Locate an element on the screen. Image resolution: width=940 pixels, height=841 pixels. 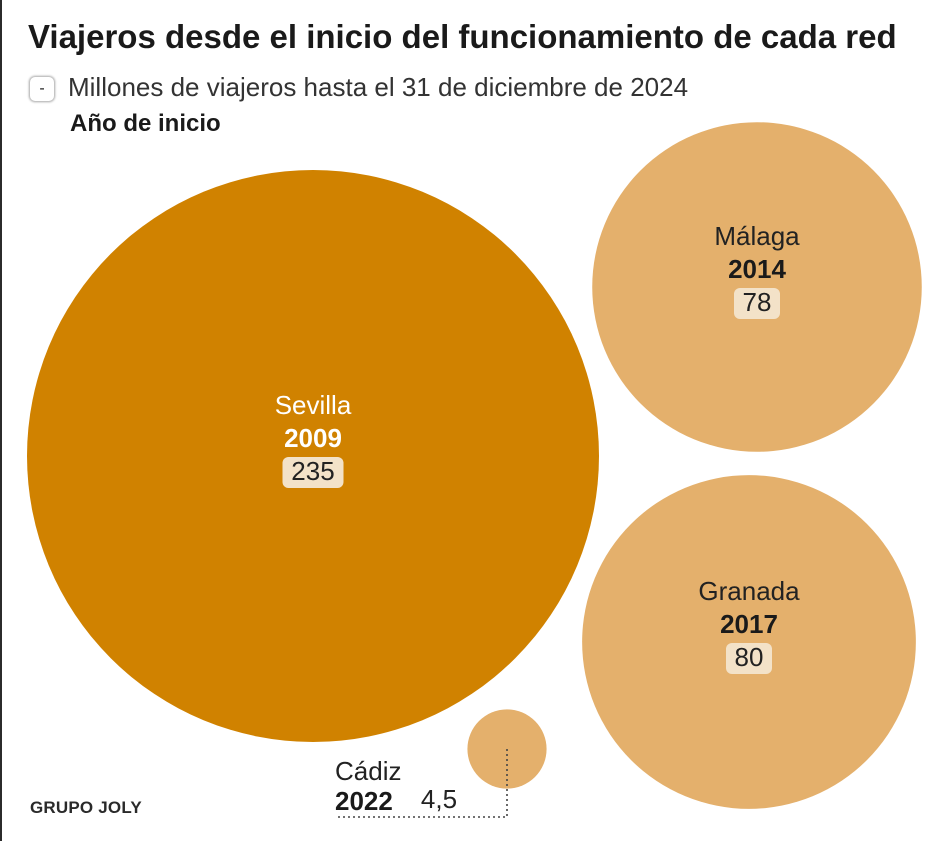
bubble-malaga-name: Málaga is located at coordinates (757, 236).